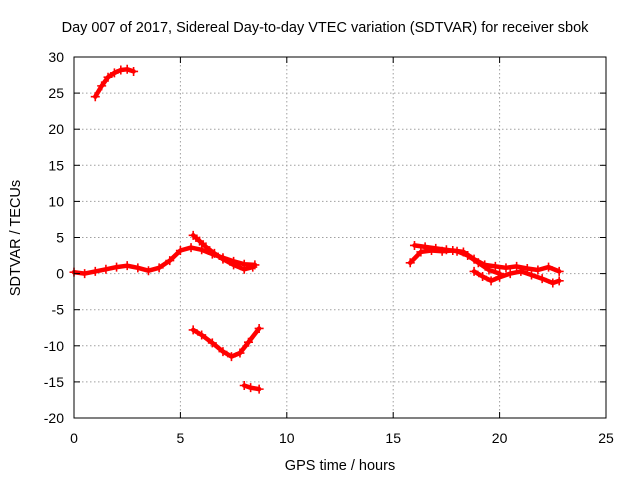 The image size is (640, 480). Describe the element at coordinates (54, 418) in the screenshot. I see `y-tick-label: -20` at that location.